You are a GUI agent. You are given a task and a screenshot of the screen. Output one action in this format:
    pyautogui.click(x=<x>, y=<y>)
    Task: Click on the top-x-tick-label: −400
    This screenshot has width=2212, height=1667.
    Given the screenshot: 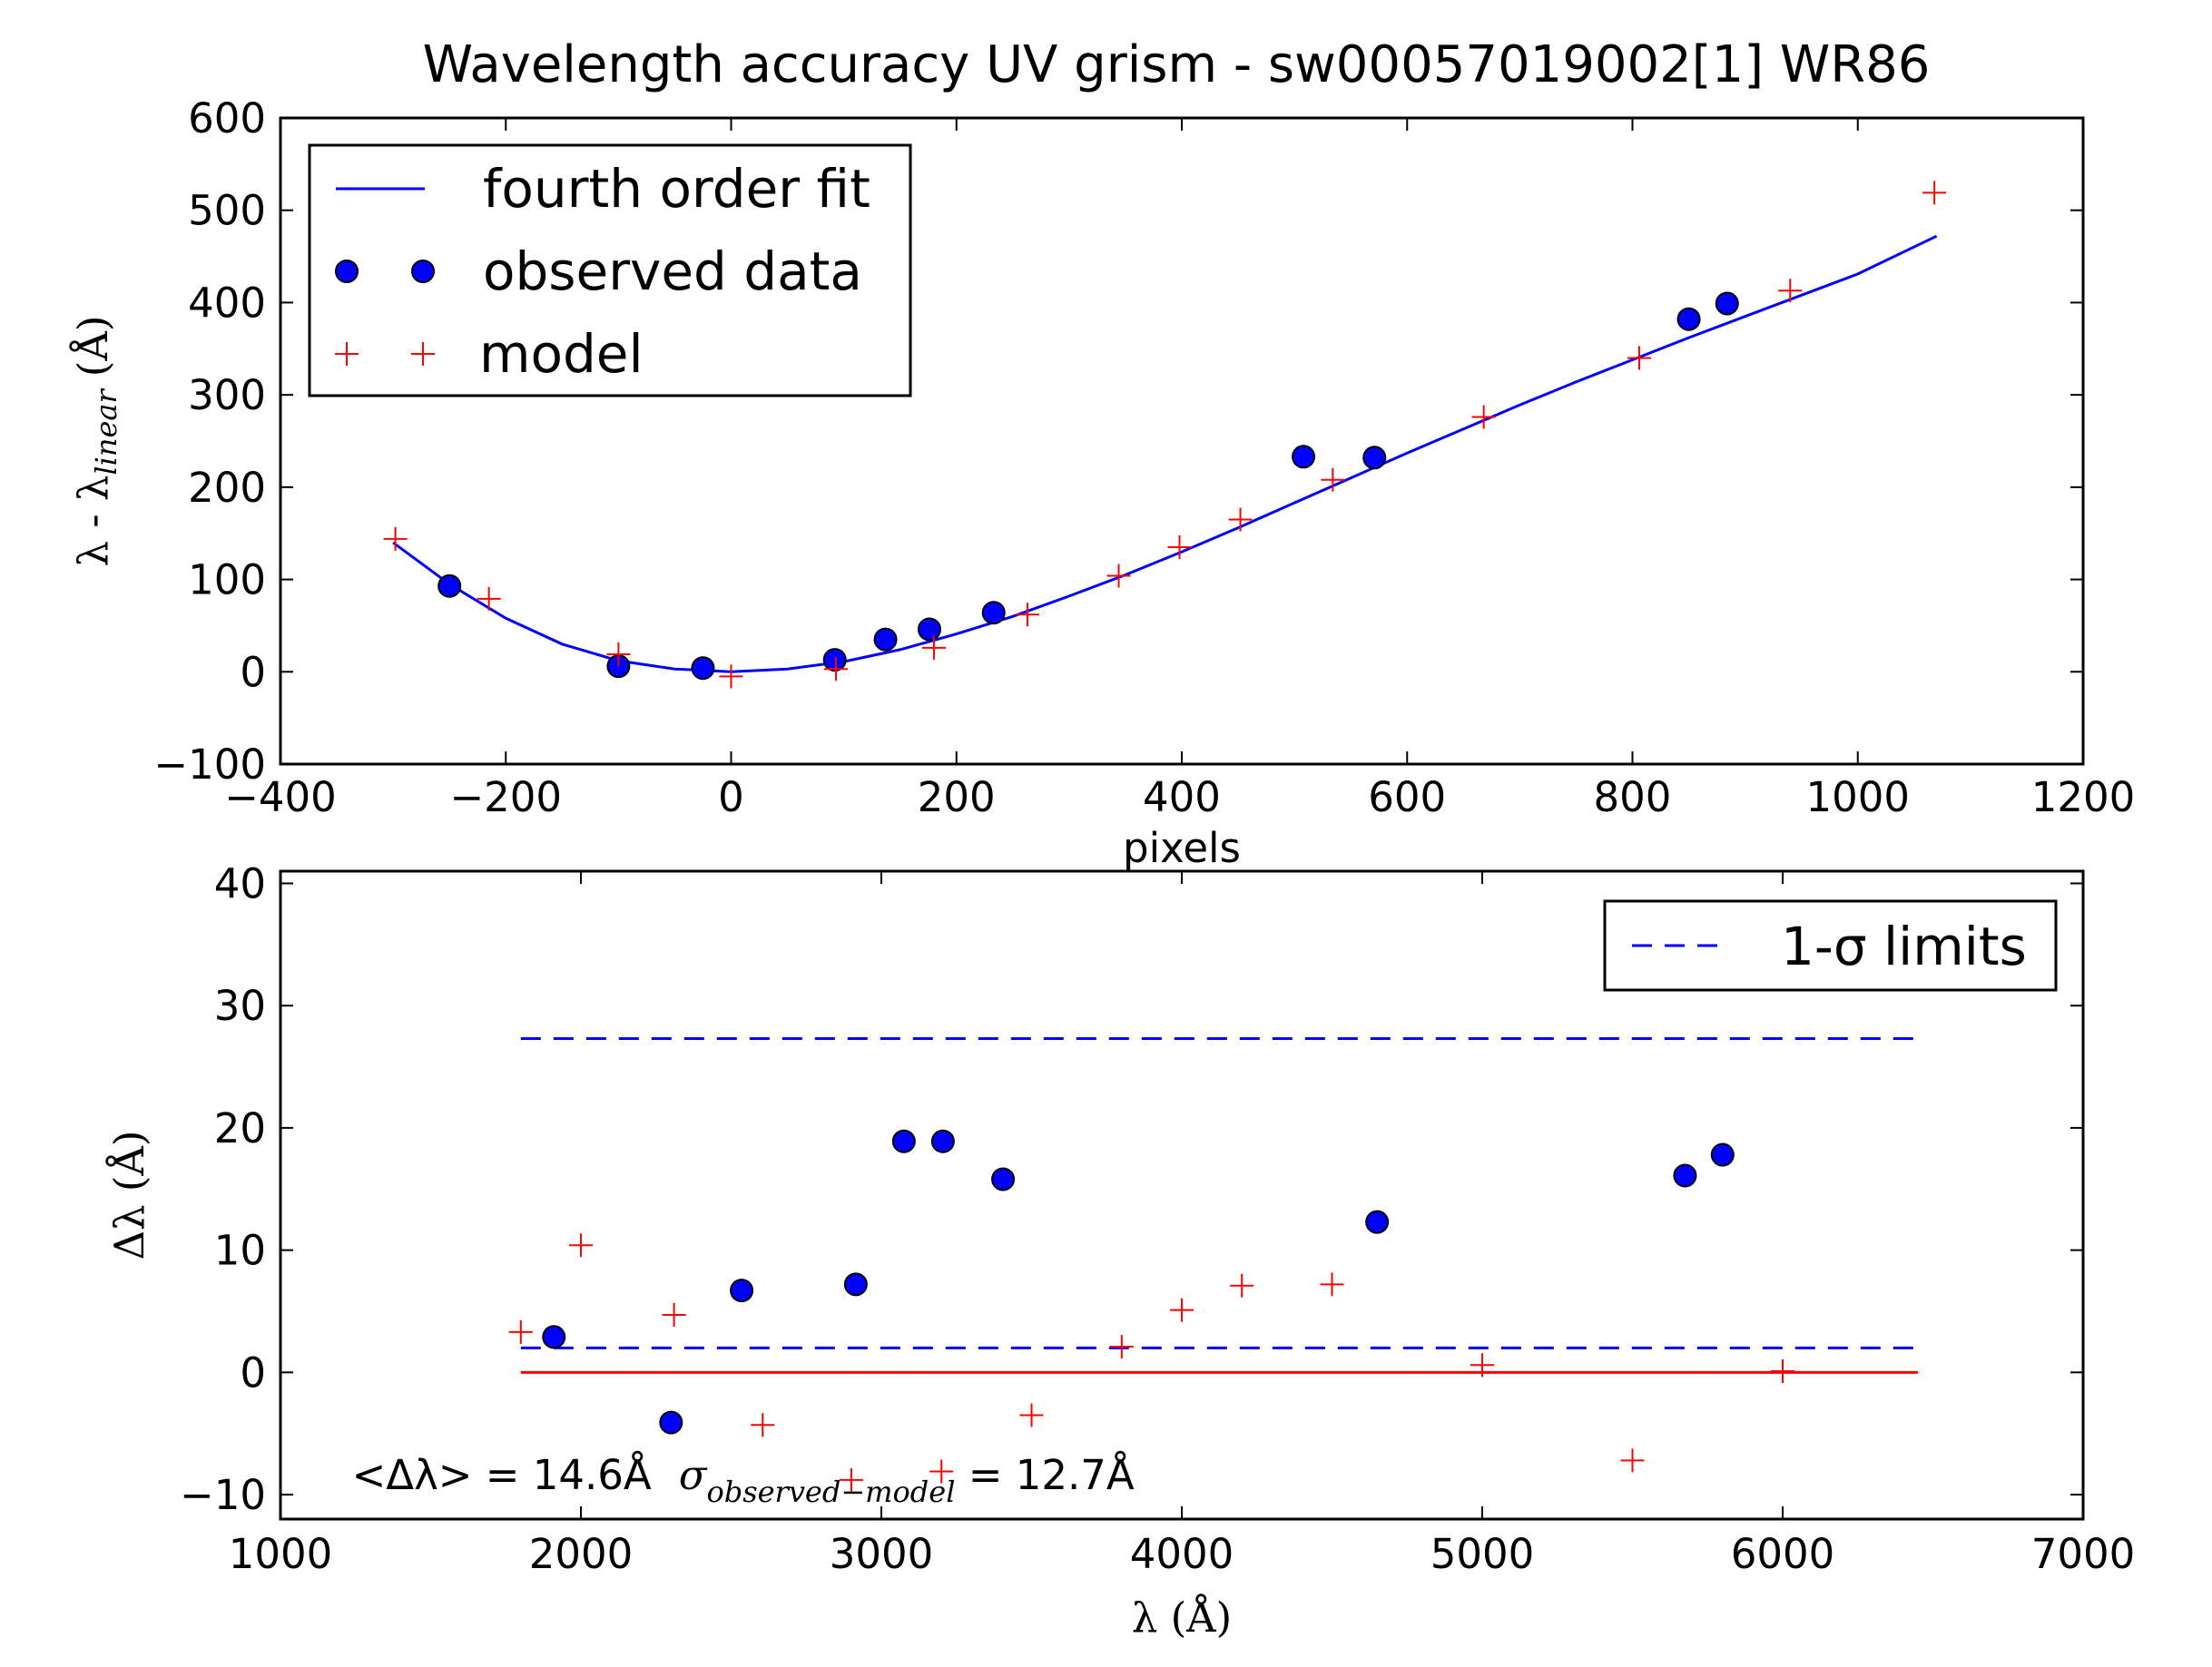 What is the action you would take?
    pyautogui.click(x=280, y=797)
    